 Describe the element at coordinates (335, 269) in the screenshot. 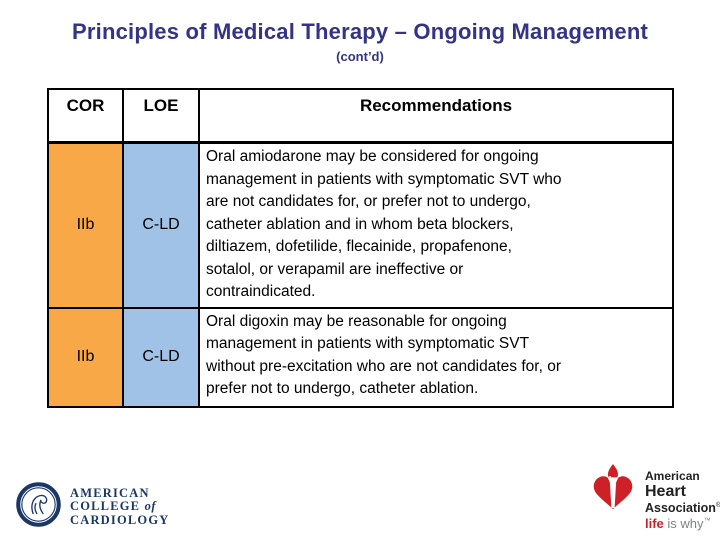

I see `recommendation-line: sotalol, or verapamil are ineffective or` at that location.